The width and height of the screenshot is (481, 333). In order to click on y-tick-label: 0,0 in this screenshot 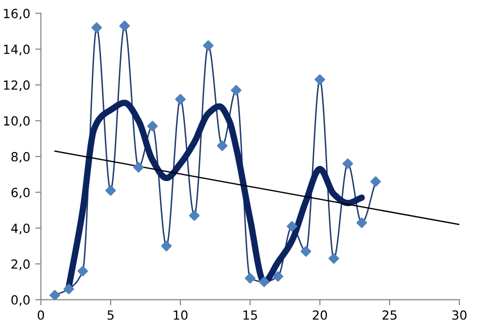, I will do `click(20, 300)`.